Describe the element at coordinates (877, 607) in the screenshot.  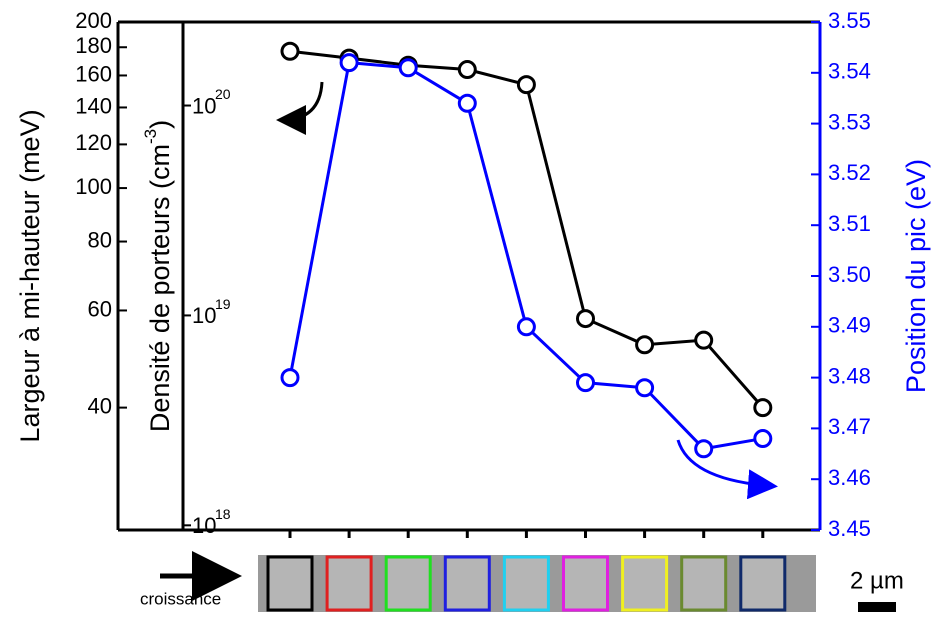
I see `scale-bar` at that location.